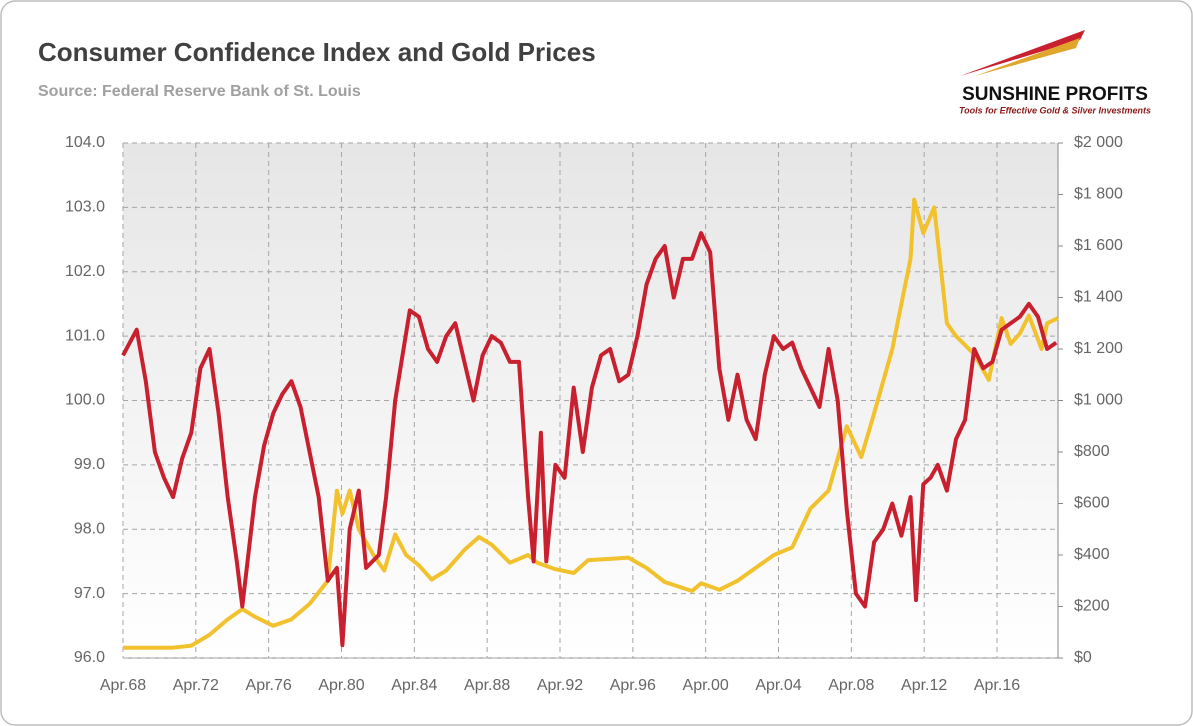 Image resolution: width=1193 pixels, height=726 pixels. What do you see at coordinates (633, 685) in the screenshot?
I see `x-tick-label: Apr.96` at bounding box center [633, 685].